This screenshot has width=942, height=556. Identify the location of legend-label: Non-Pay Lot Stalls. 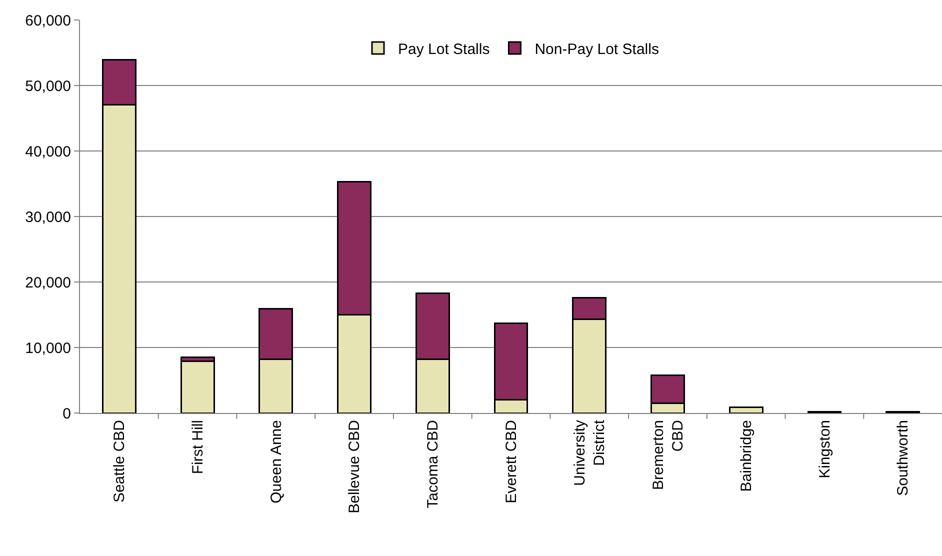
(596, 49).